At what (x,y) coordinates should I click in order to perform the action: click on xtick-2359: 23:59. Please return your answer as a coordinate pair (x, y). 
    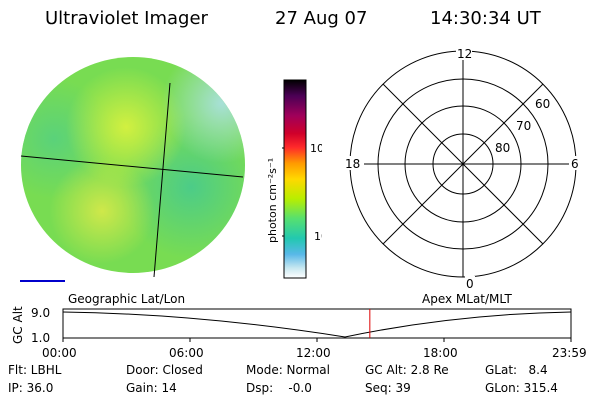
    Looking at the image, I should click on (569, 353).